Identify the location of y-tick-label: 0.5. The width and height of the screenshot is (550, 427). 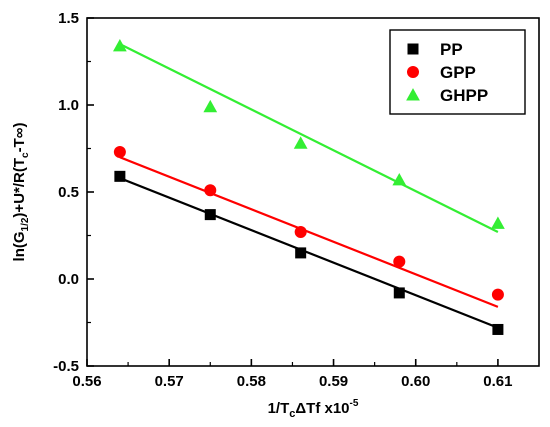
(68, 192).